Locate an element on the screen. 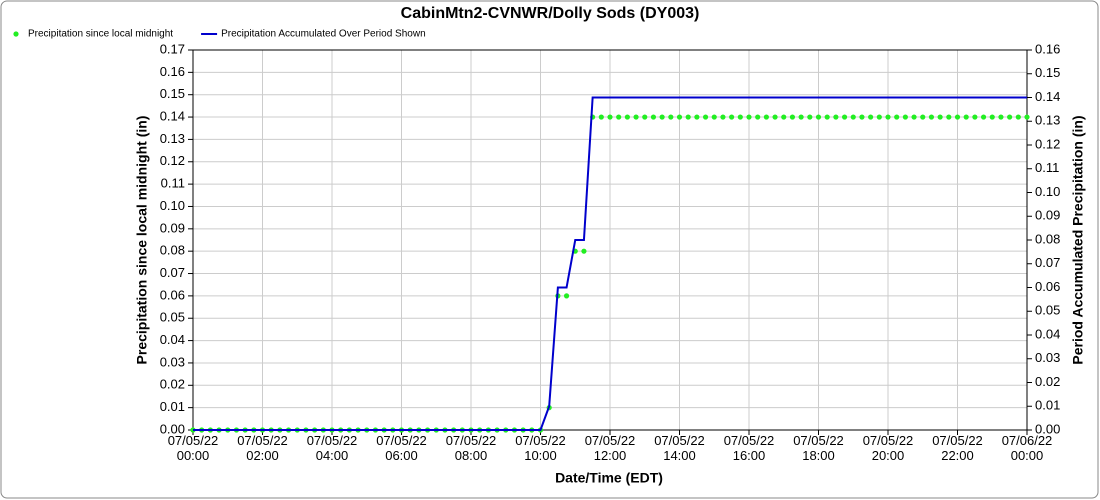 Image resolution: width=1100 pixels, height=500 pixels. y2-tick-label: 0.04 is located at coordinates (1047, 333).